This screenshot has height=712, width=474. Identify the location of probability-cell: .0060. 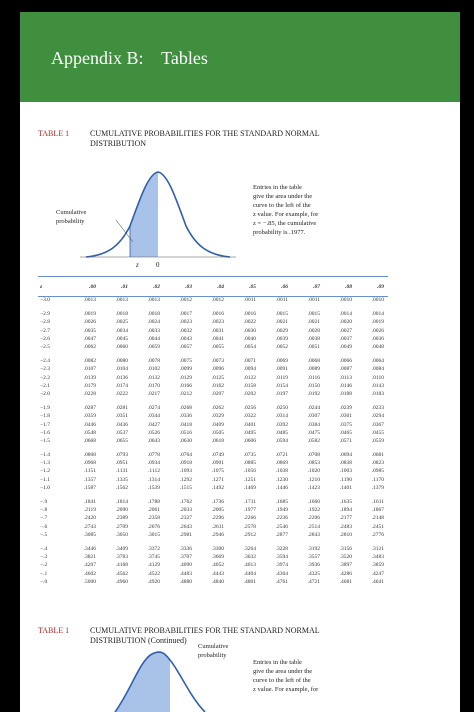
(121, 347).